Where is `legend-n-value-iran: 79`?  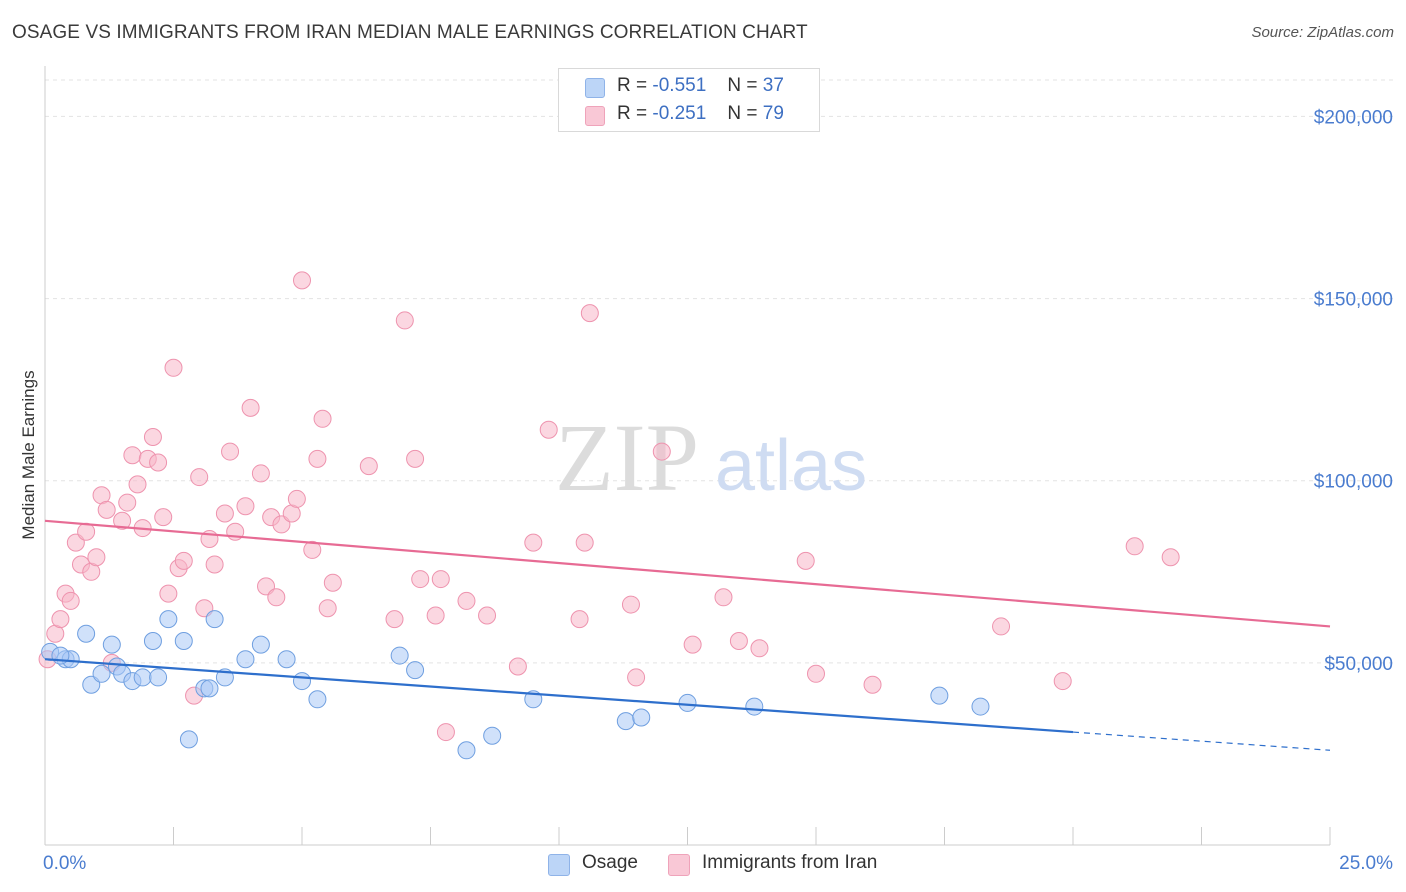
legend-n-value-iran: 79 is located at coordinates (773, 113).